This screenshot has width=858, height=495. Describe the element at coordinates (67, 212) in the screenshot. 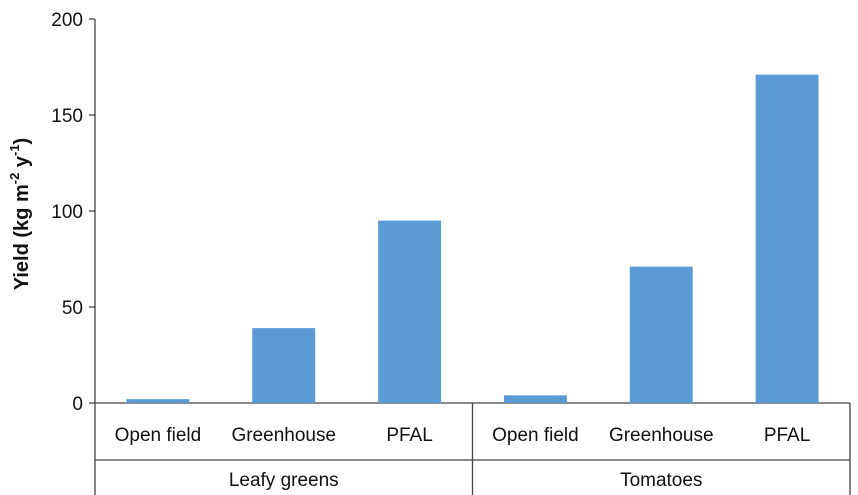

I see `y-tick-label: 100` at that location.